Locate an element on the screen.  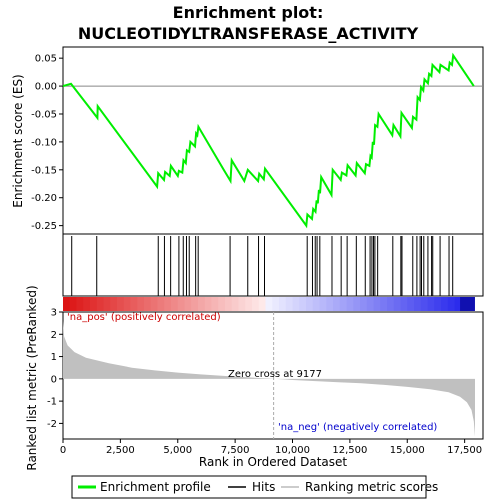
positive-correlation-label: 'na_pos' (positively correlated) is located at coordinates (144, 317).